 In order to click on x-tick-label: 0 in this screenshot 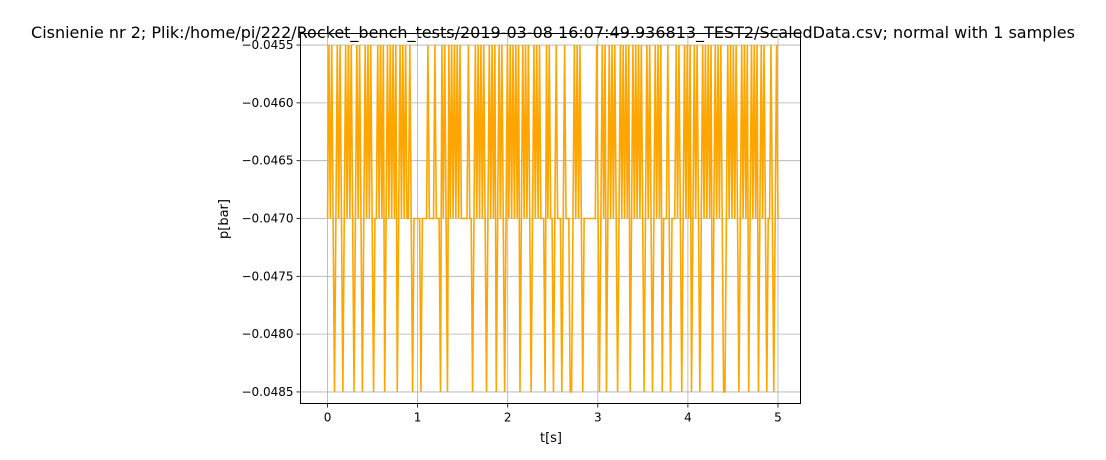, I will do `click(328, 418)`.